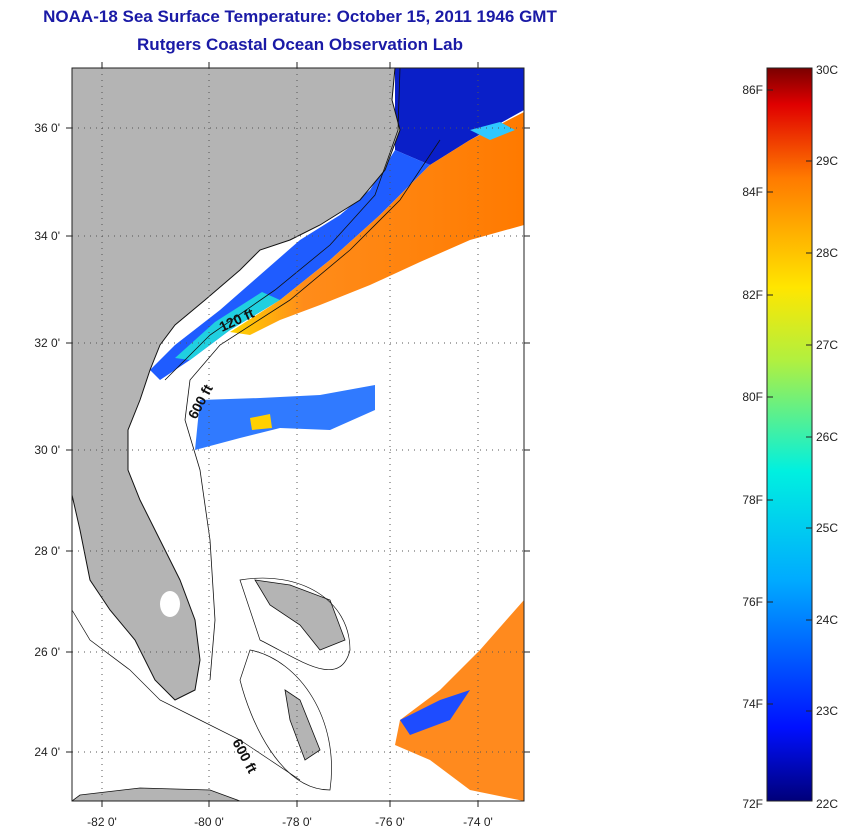 Image resolution: width=849 pixels, height=832 pixels. Describe the element at coordinates (752, 602) in the screenshot. I see `colorbar-f-label: 76F` at that location.